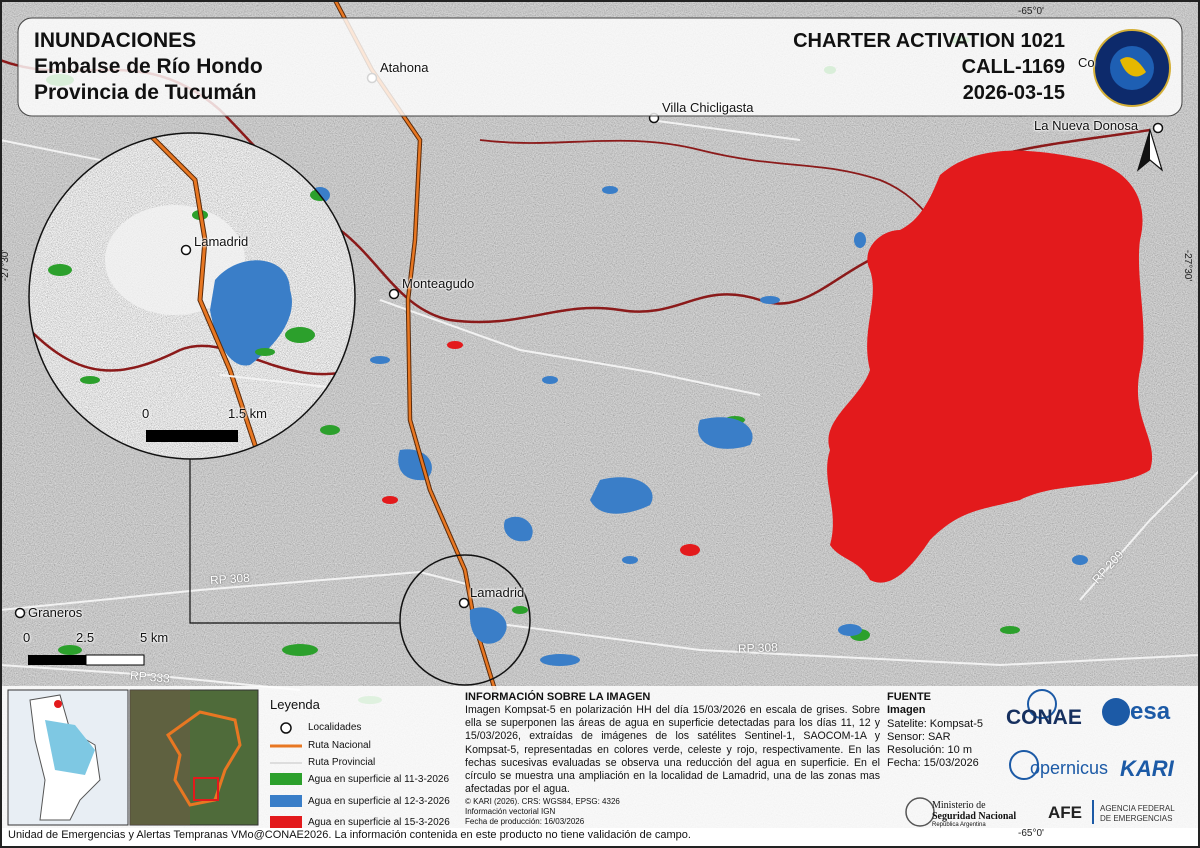 Image resolution: width=1200 pixels, height=848 pixels. What do you see at coordinates (206, 789) in the screenshot?
I see `locator-extent` at bounding box center [206, 789].